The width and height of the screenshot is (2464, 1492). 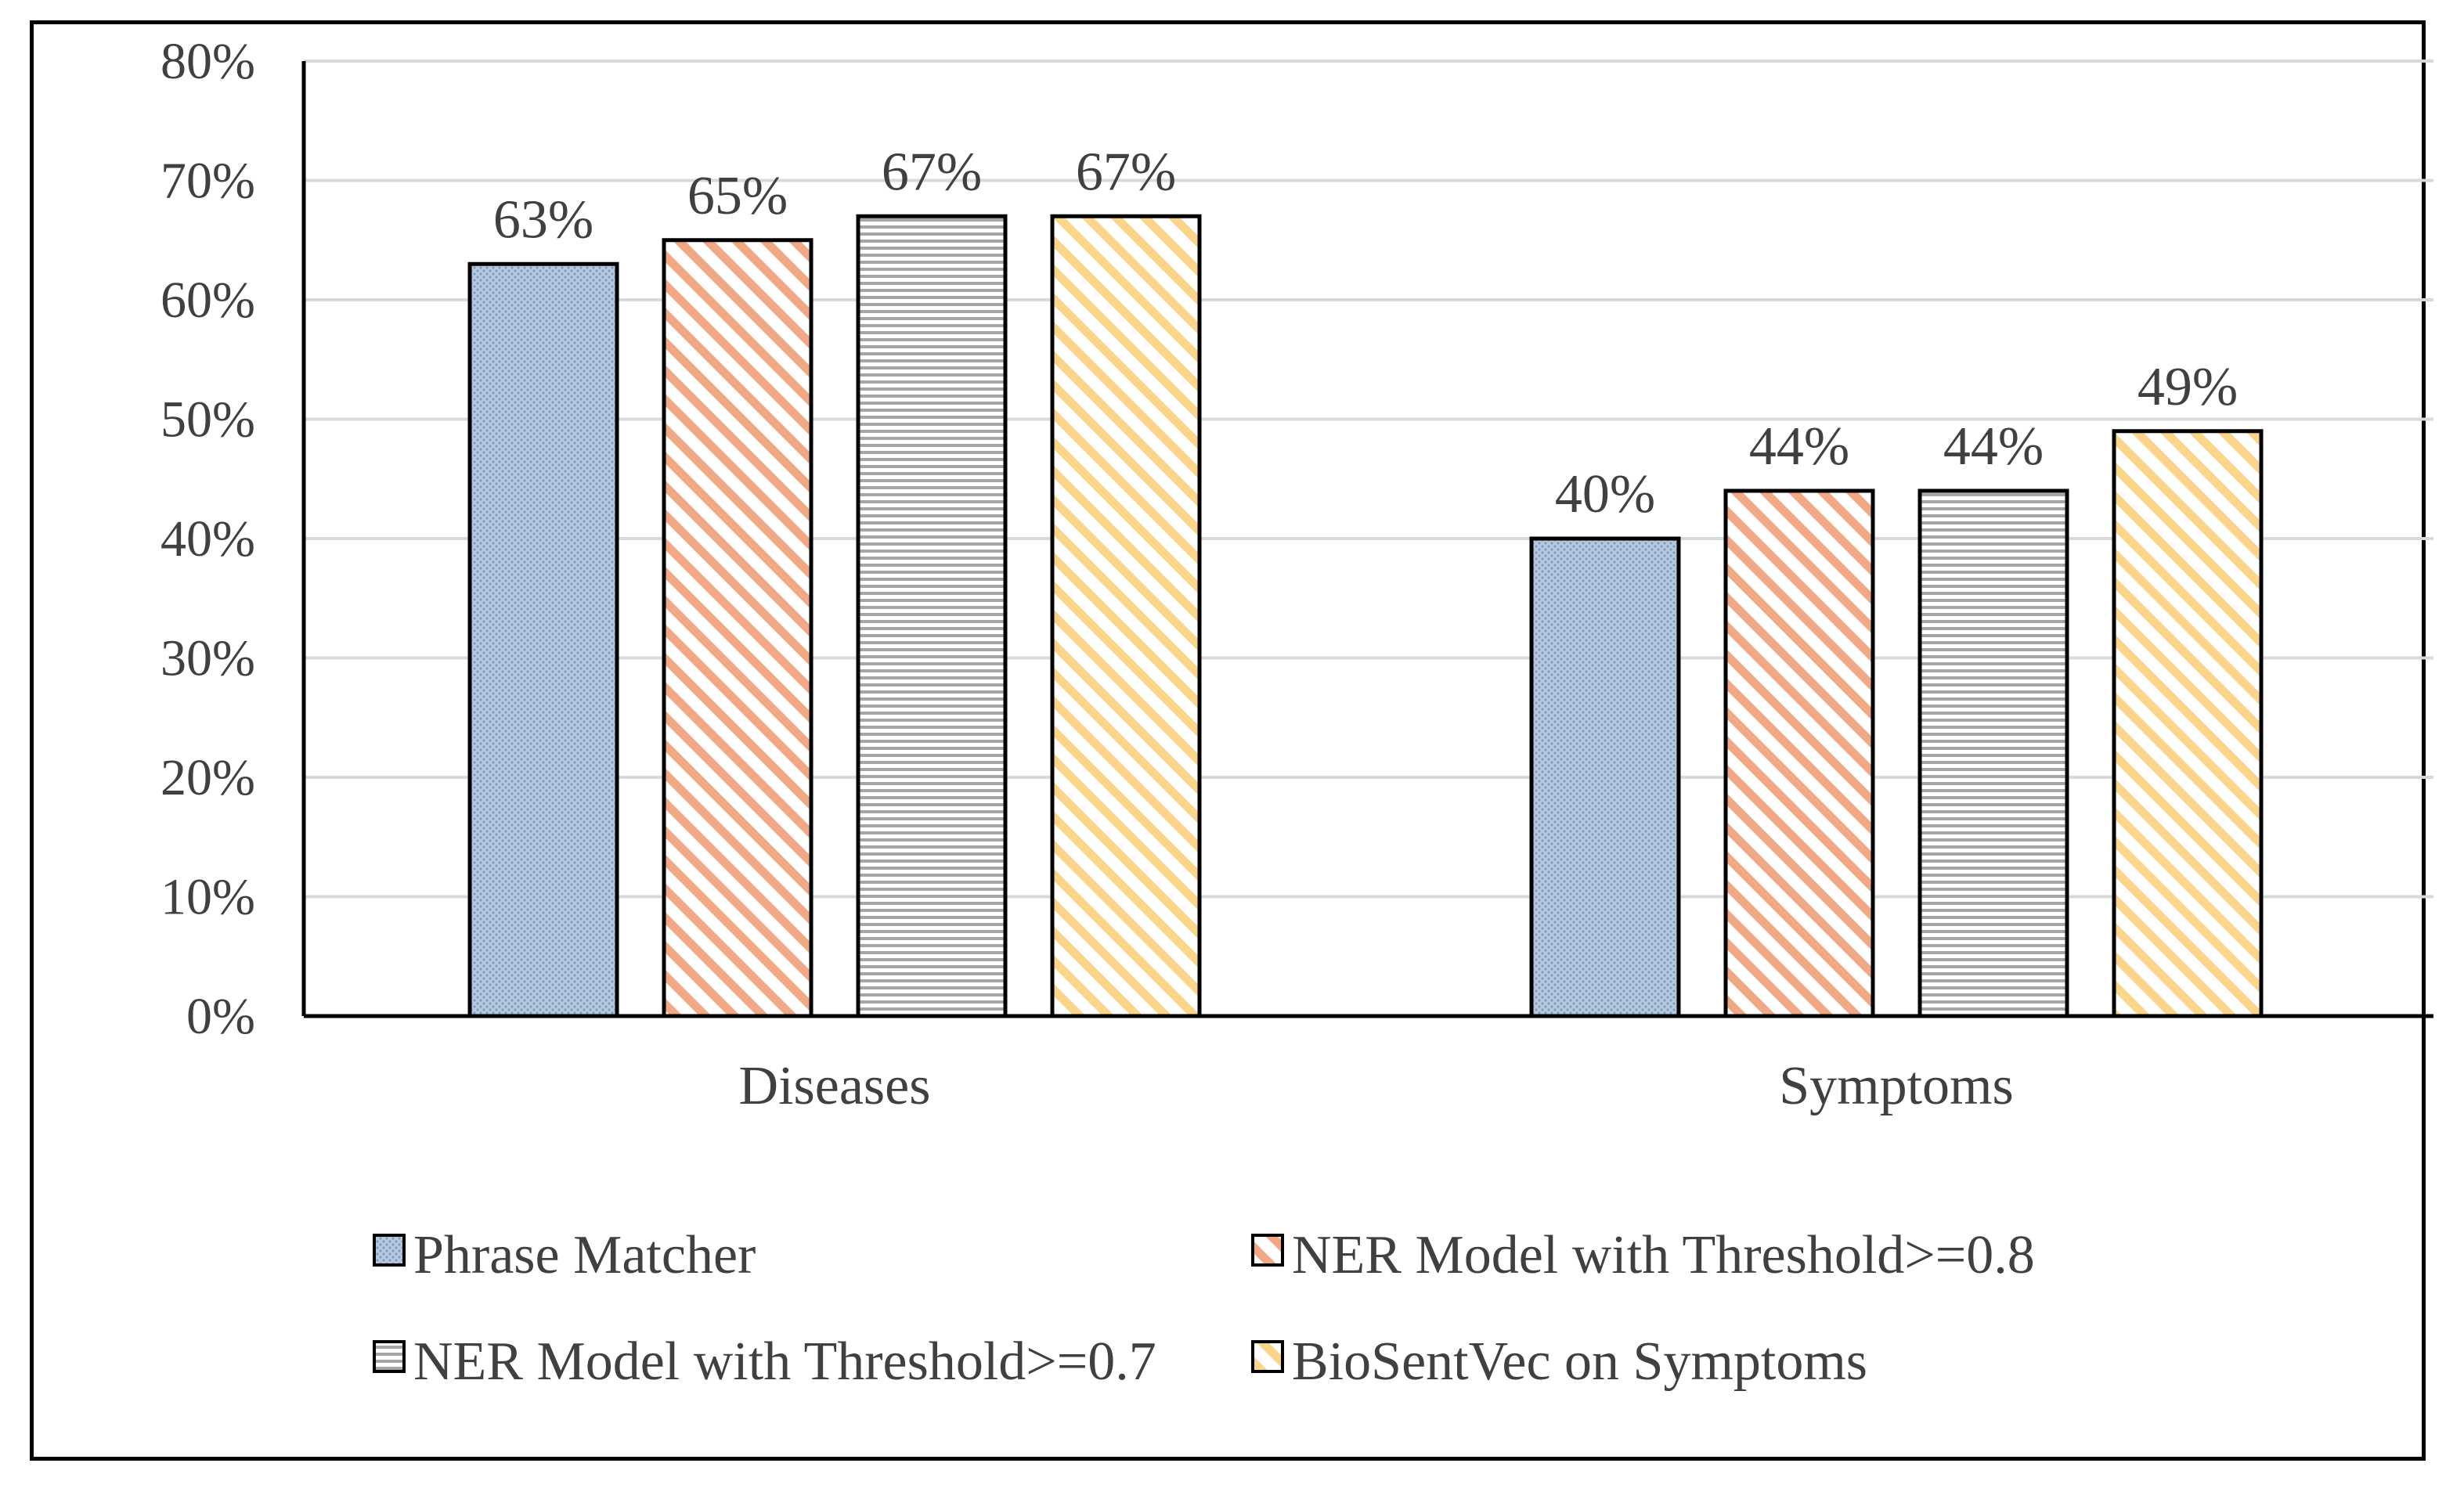 What do you see at coordinates (208, 420) in the screenshot?
I see `y-tick-label: 50%` at bounding box center [208, 420].